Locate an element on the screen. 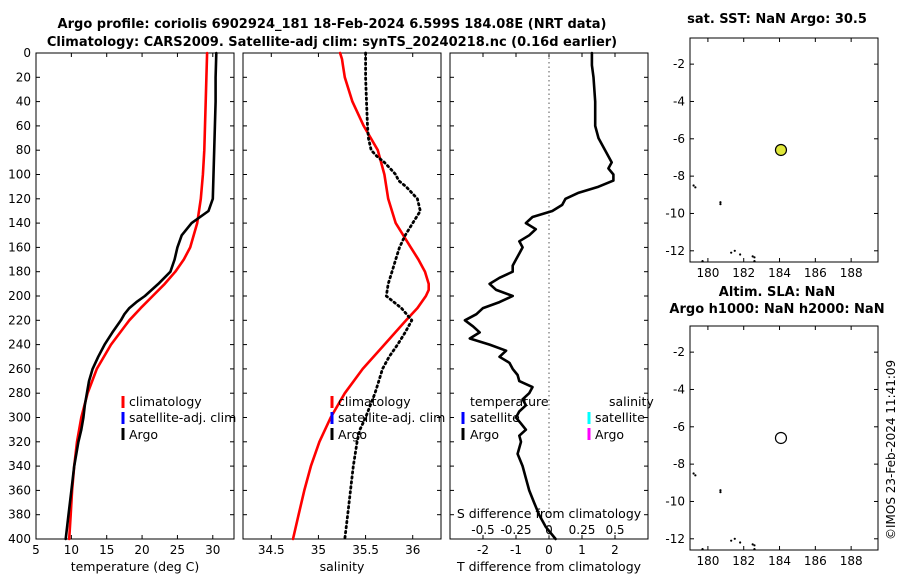  x-tick-label: 1 is located at coordinates (582, 550).